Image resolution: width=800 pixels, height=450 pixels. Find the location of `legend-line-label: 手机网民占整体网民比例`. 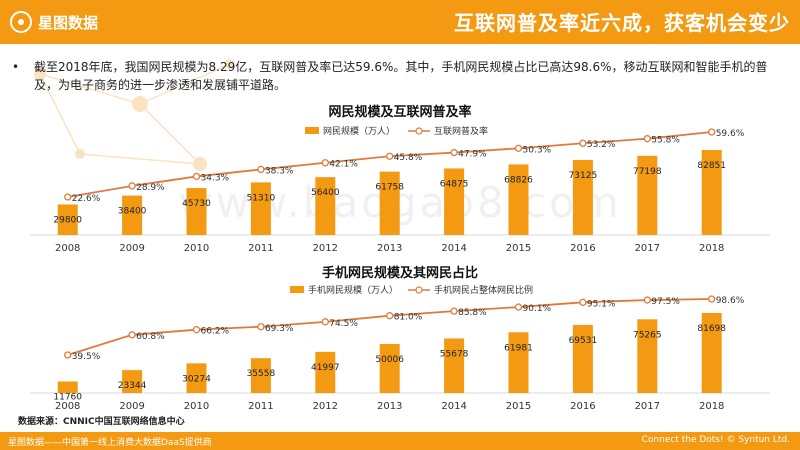

legend-line-label: 手机网民占整体网民比例 is located at coordinates (483, 290).